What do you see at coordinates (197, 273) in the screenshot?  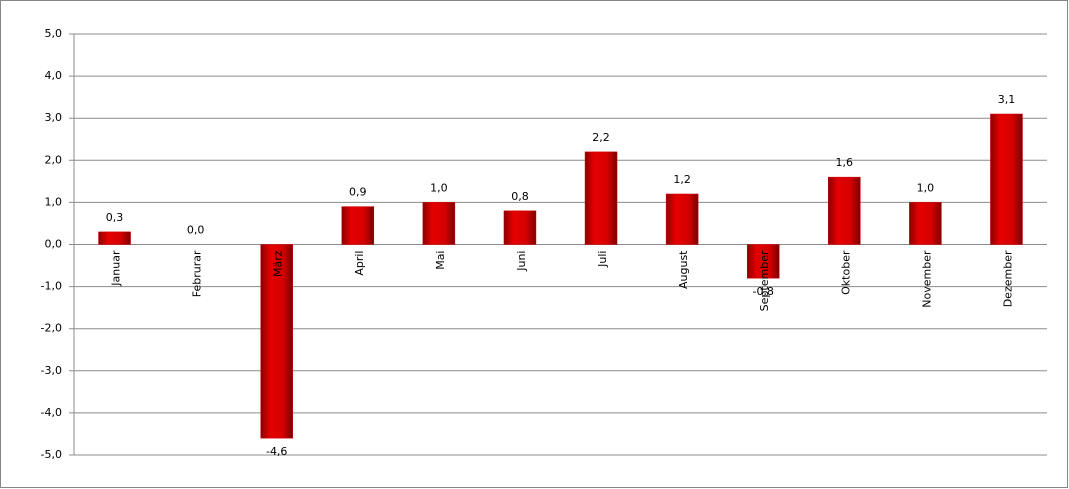 I see `x-tick-label: Februrar` at bounding box center [197, 273].